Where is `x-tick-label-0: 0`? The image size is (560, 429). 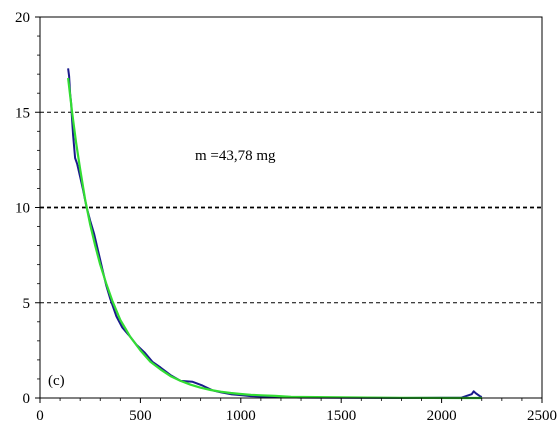
x-tick-label-0: 0 is located at coordinates (40, 416).